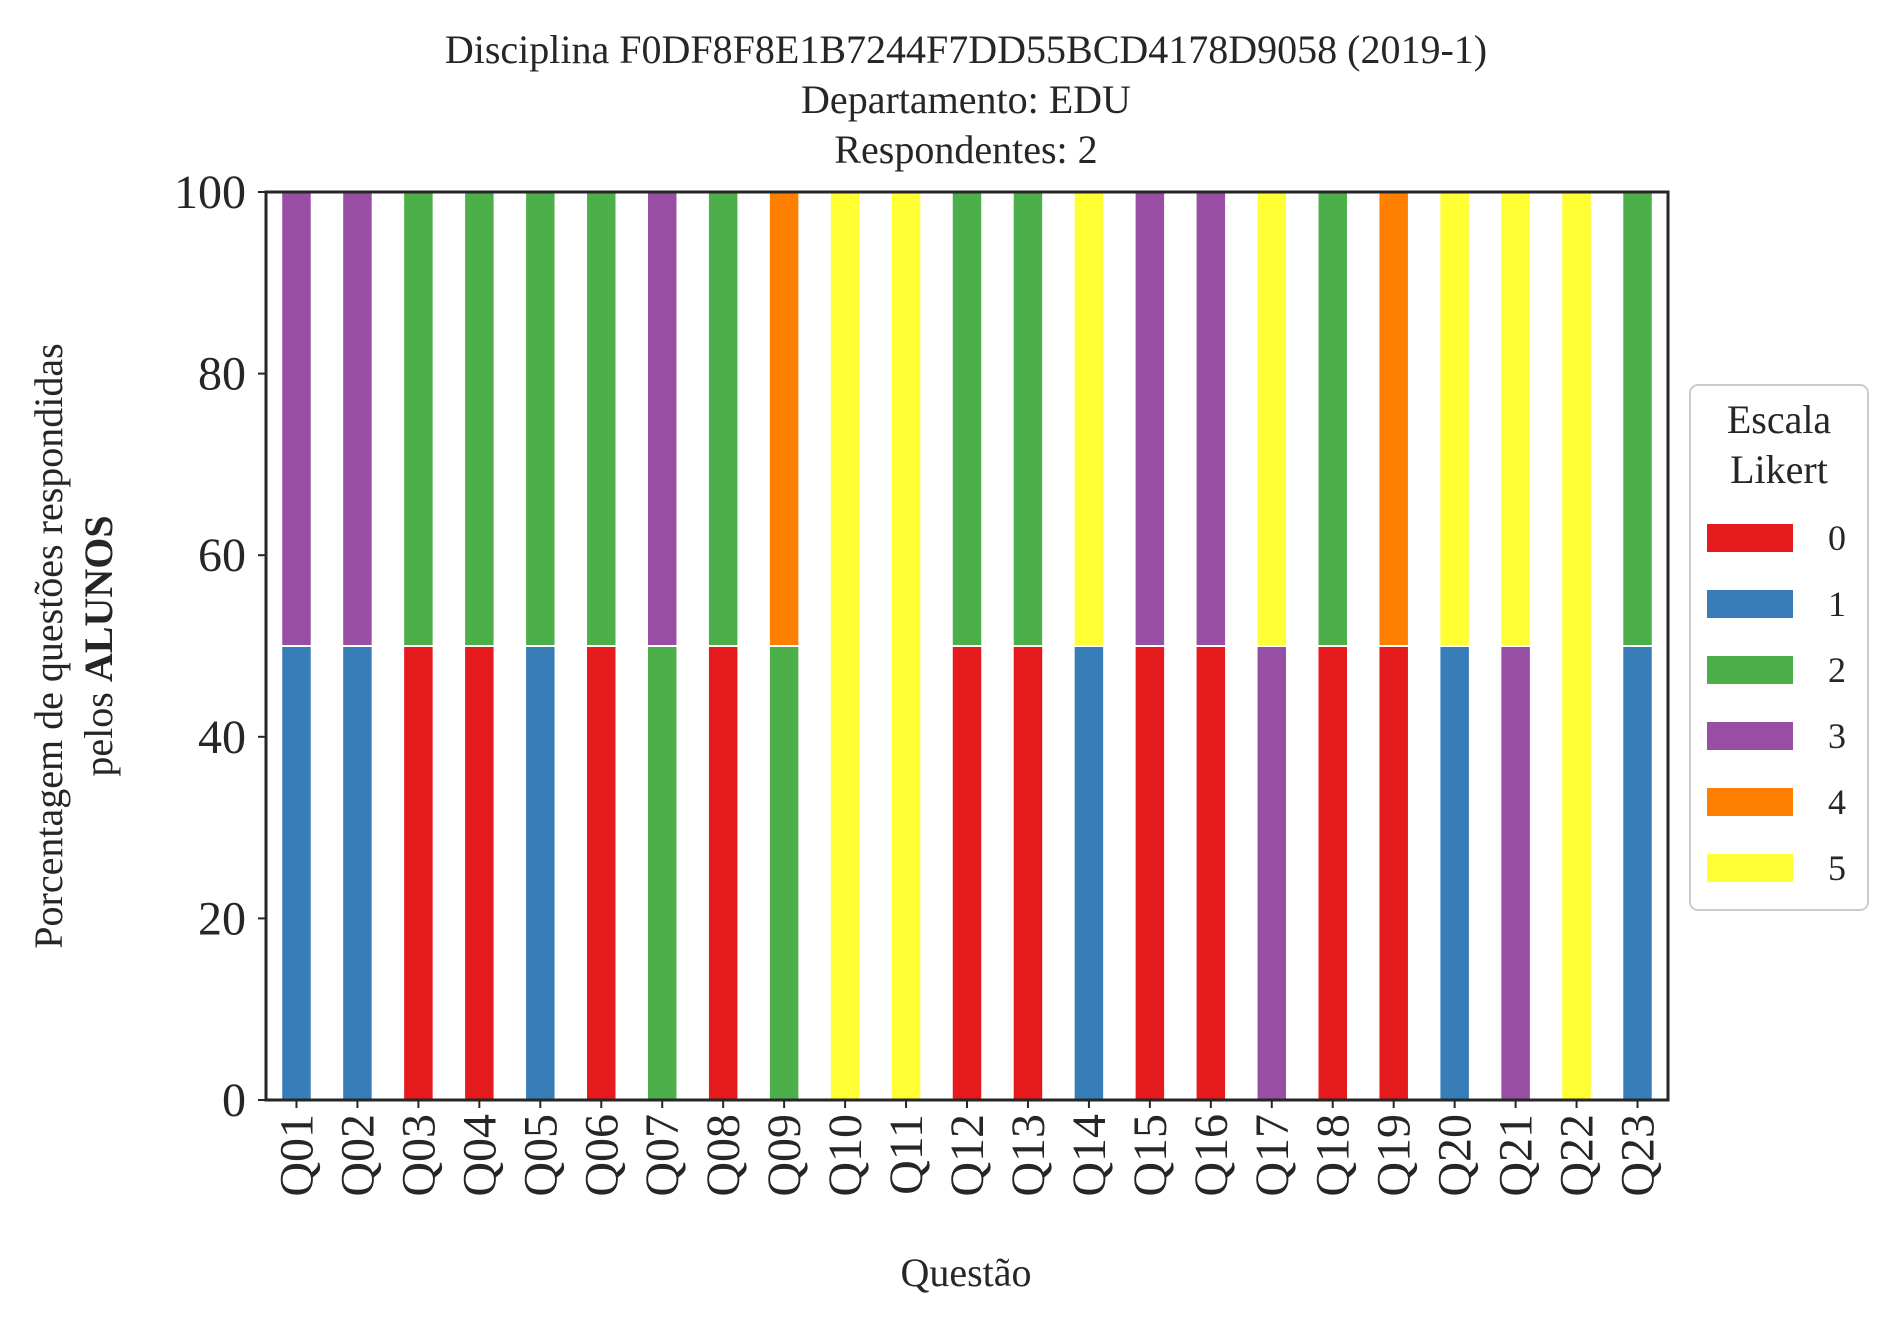  I want to click on chart-title-line-3: Respondentes: 2, so click(965, 149).